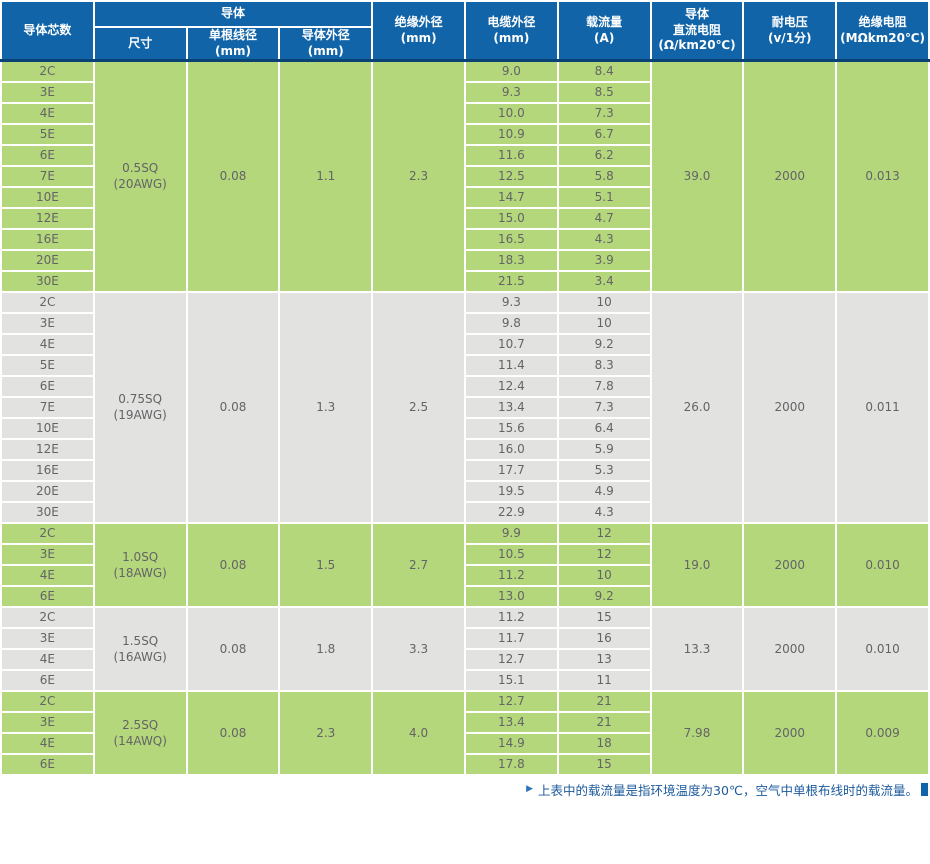 The width and height of the screenshot is (930, 864). What do you see at coordinates (140, 564) in the screenshot?
I see `size-cell: 1.0SQ (18AWG)` at bounding box center [140, 564].